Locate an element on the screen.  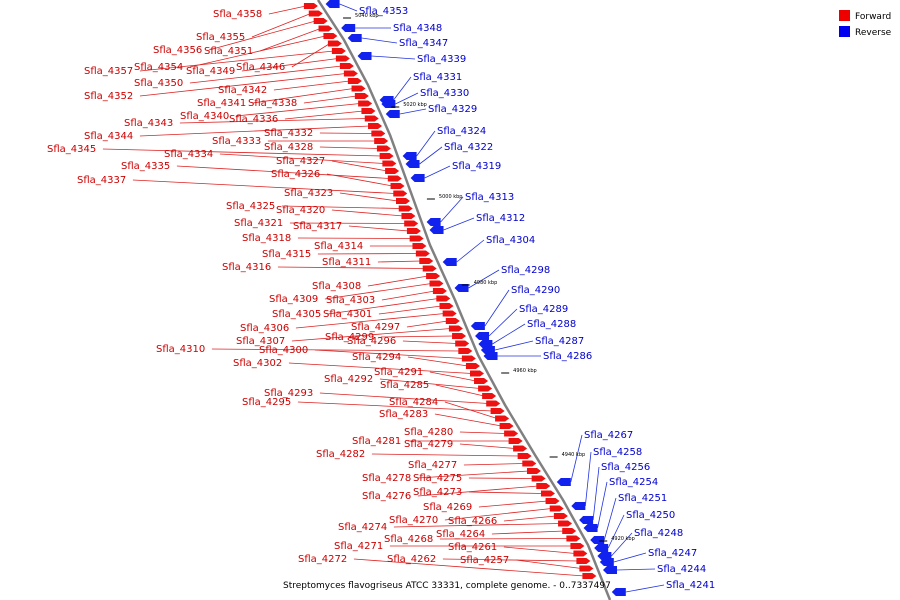
legend-reverse-label: Reverse is located at coordinates (873, 33).